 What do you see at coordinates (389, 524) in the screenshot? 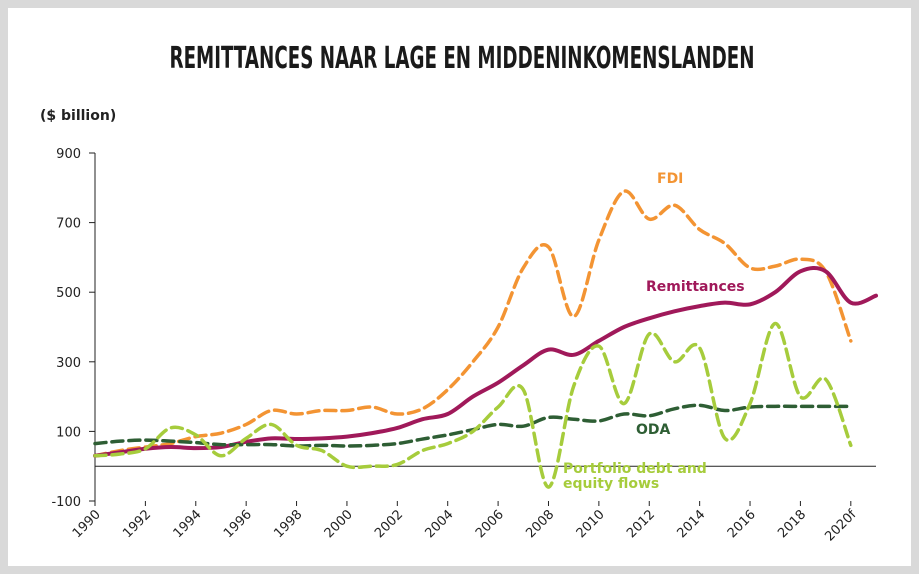
I see `x-tick-label: 2002` at bounding box center [389, 524].